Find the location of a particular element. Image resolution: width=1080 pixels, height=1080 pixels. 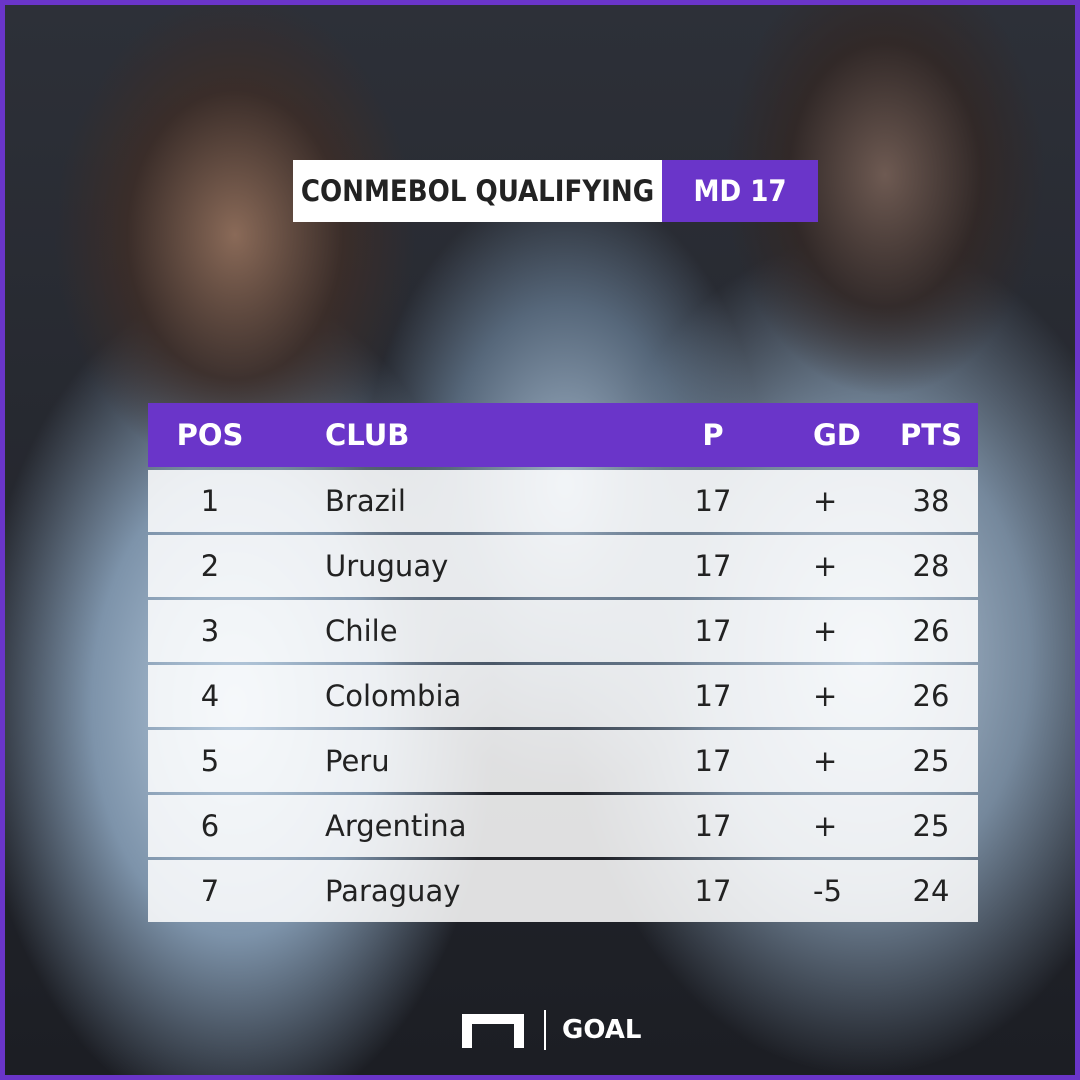

goal-difference: +10 is located at coordinates (825, 566).